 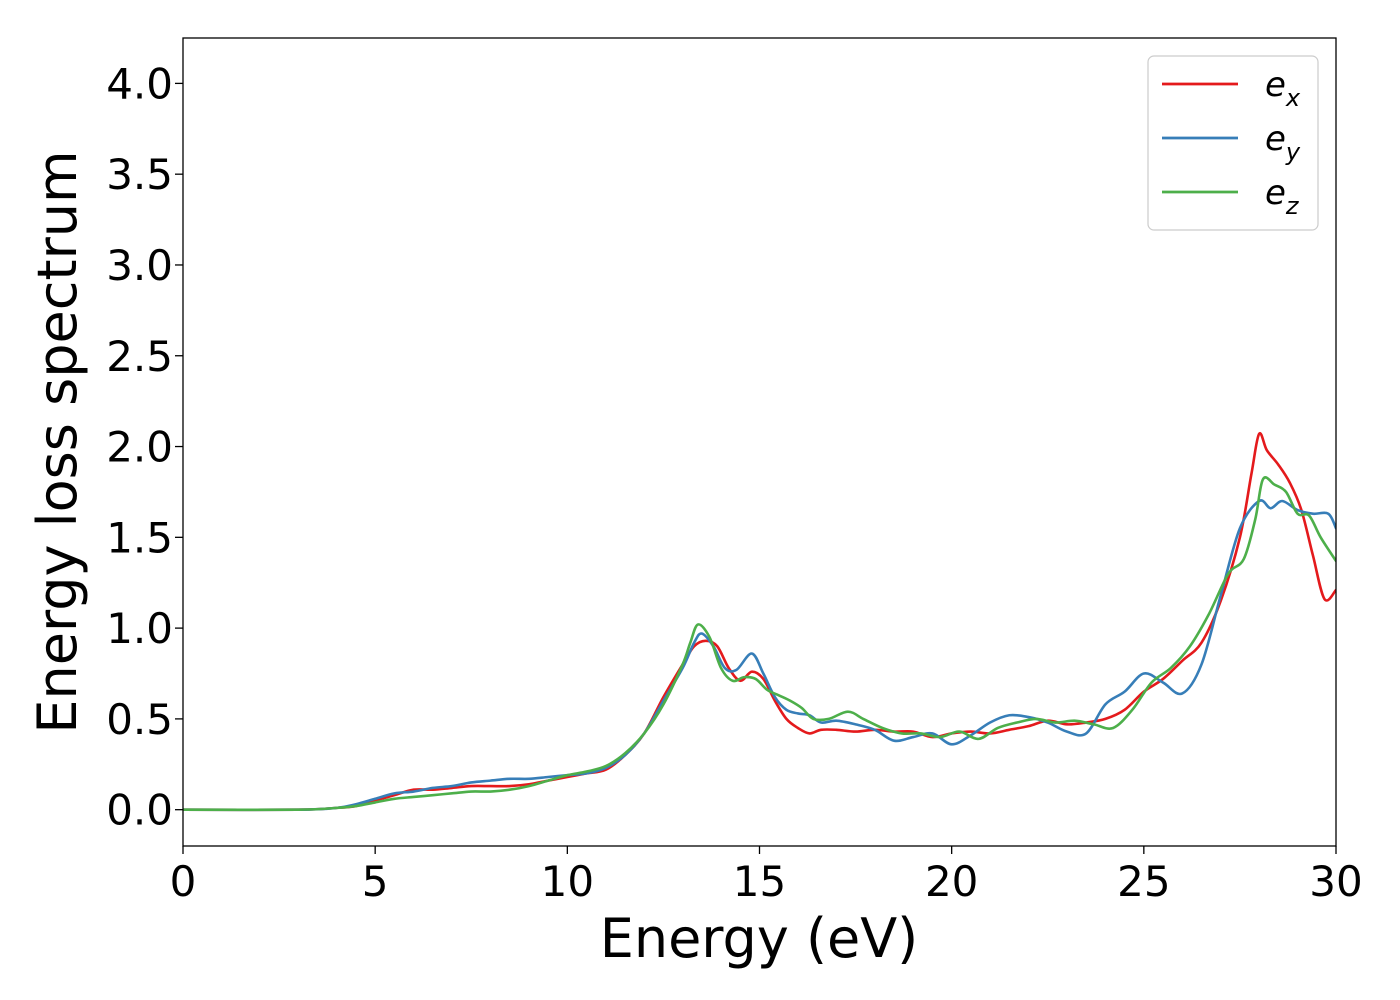 I want to click on y-tick-label: 2.5, so click(x=139, y=356).